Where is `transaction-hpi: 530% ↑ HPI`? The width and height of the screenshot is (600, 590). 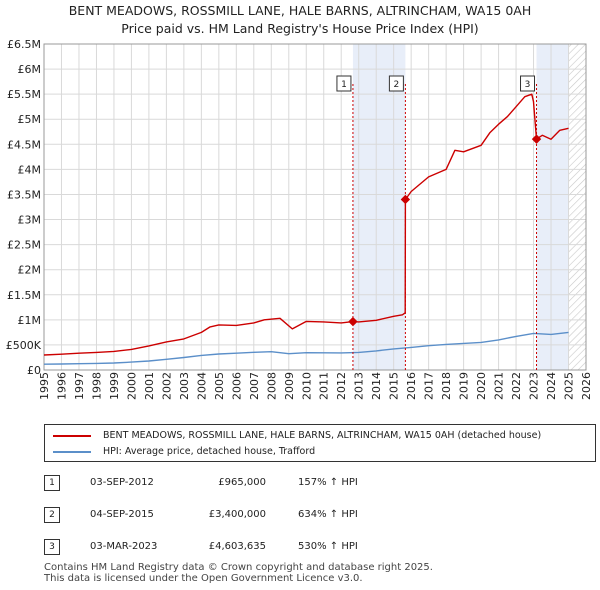 transaction-hpi: 530% ↑ HPI is located at coordinates (328, 546).